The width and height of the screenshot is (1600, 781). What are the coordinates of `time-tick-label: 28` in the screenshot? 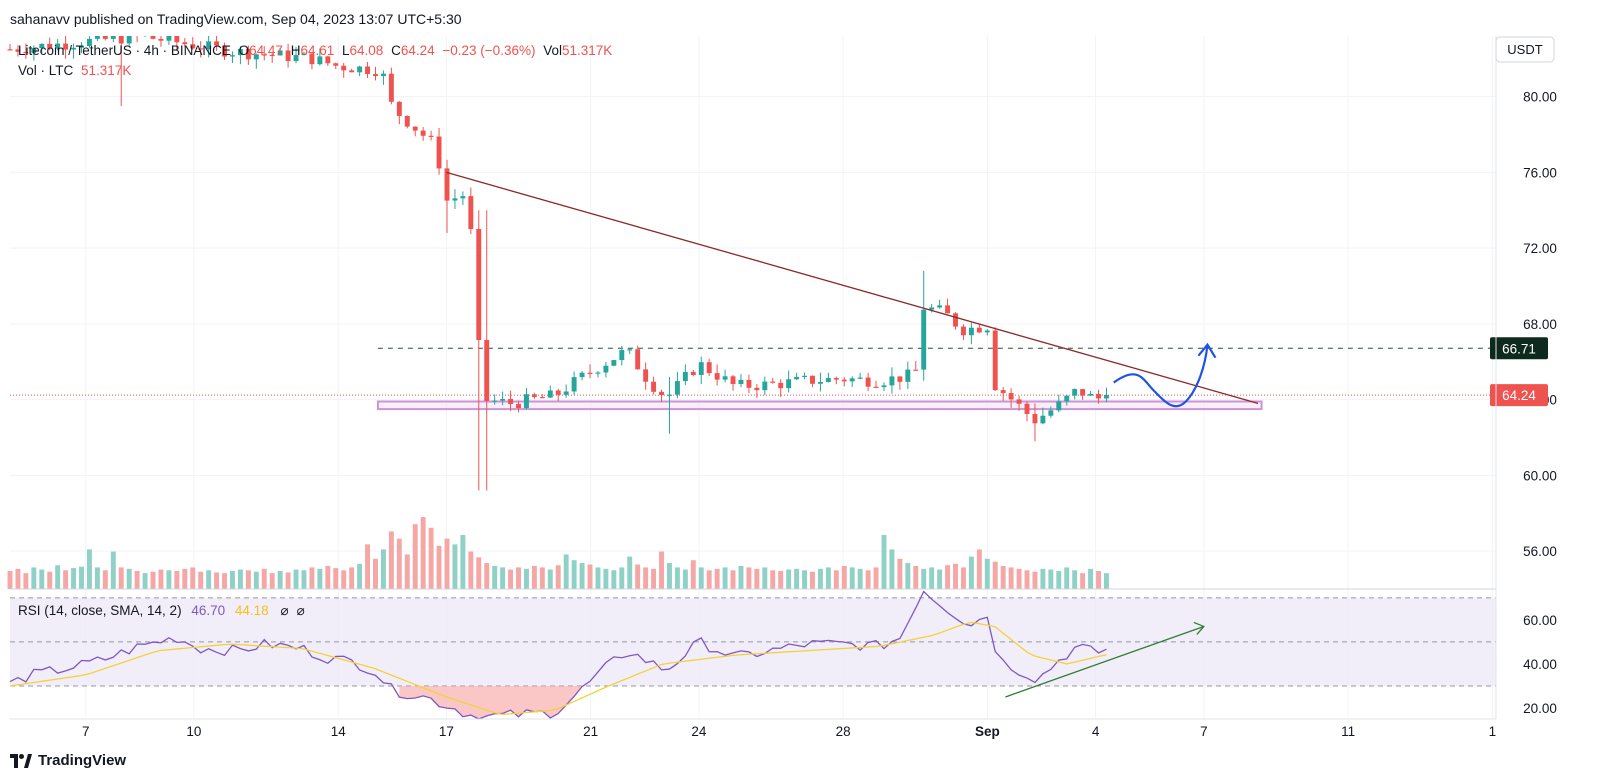 It's located at (843, 731).